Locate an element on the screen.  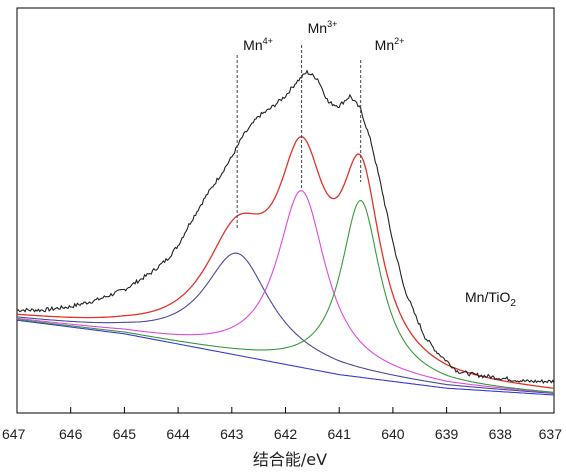
x-tick-label: 645 is located at coordinates (125, 434).